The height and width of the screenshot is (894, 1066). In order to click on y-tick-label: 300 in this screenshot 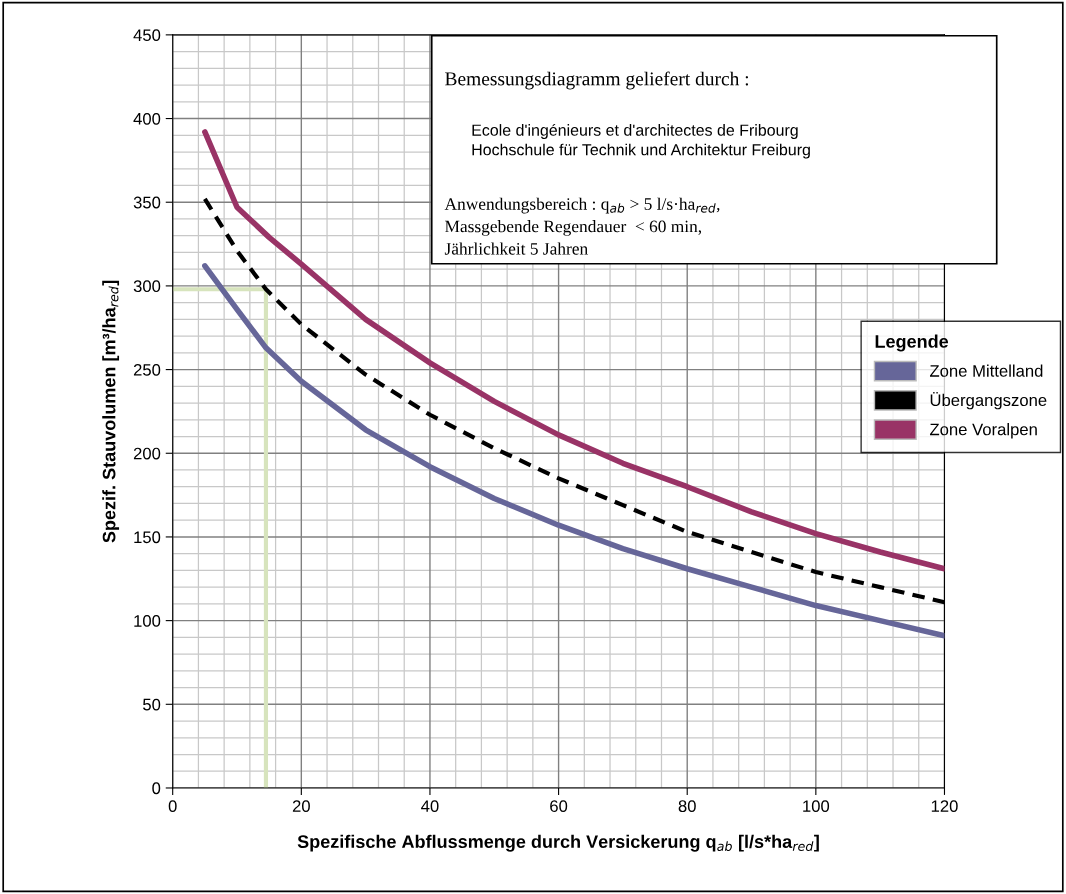, I will do `click(147, 286)`.